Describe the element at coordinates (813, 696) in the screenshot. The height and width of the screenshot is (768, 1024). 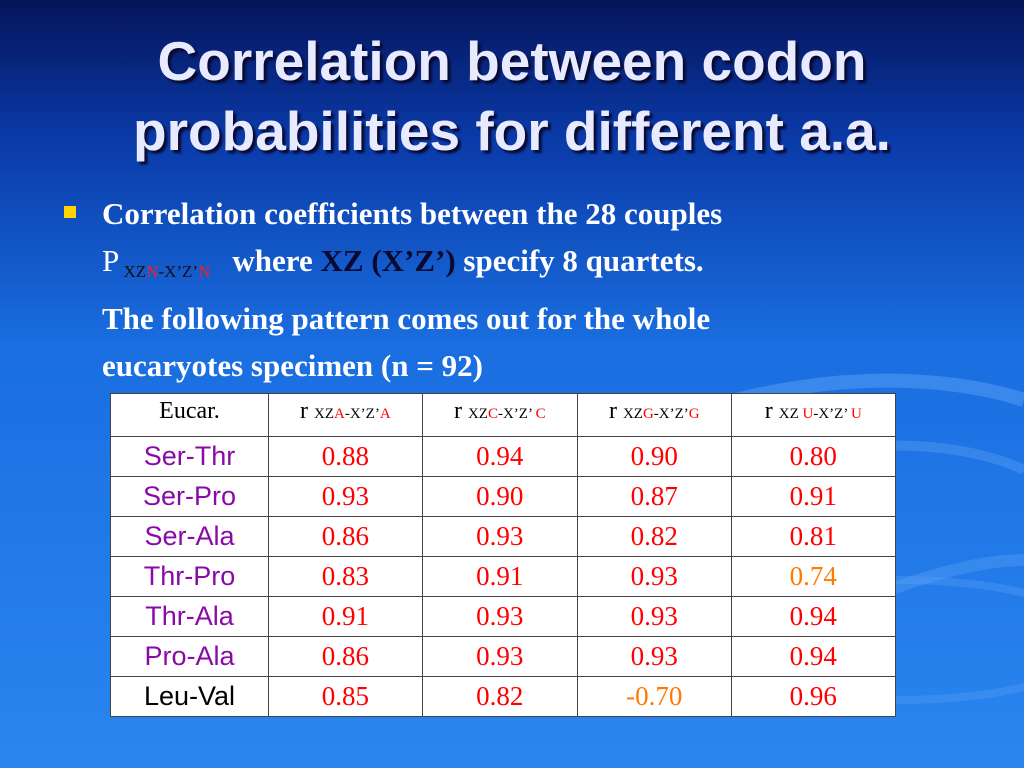
I see `table-cell: 0.96` at that location.